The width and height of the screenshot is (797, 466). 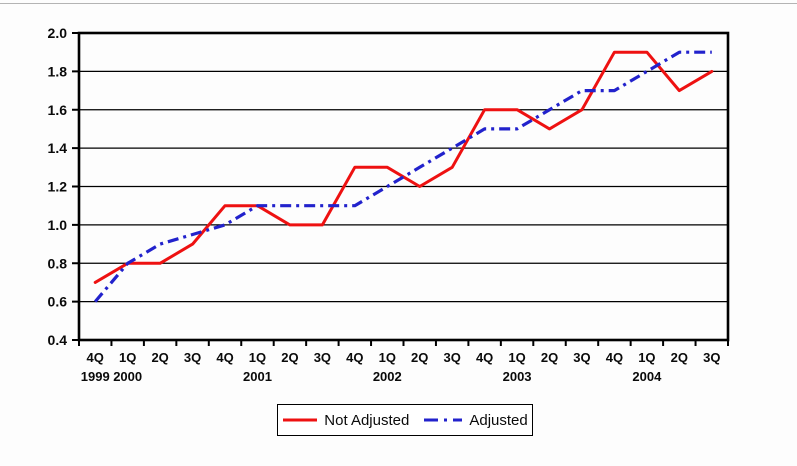 What do you see at coordinates (300, 420) in the screenshot?
I see `not-adjusted-line-swatch` at bounding box center [300, 420].